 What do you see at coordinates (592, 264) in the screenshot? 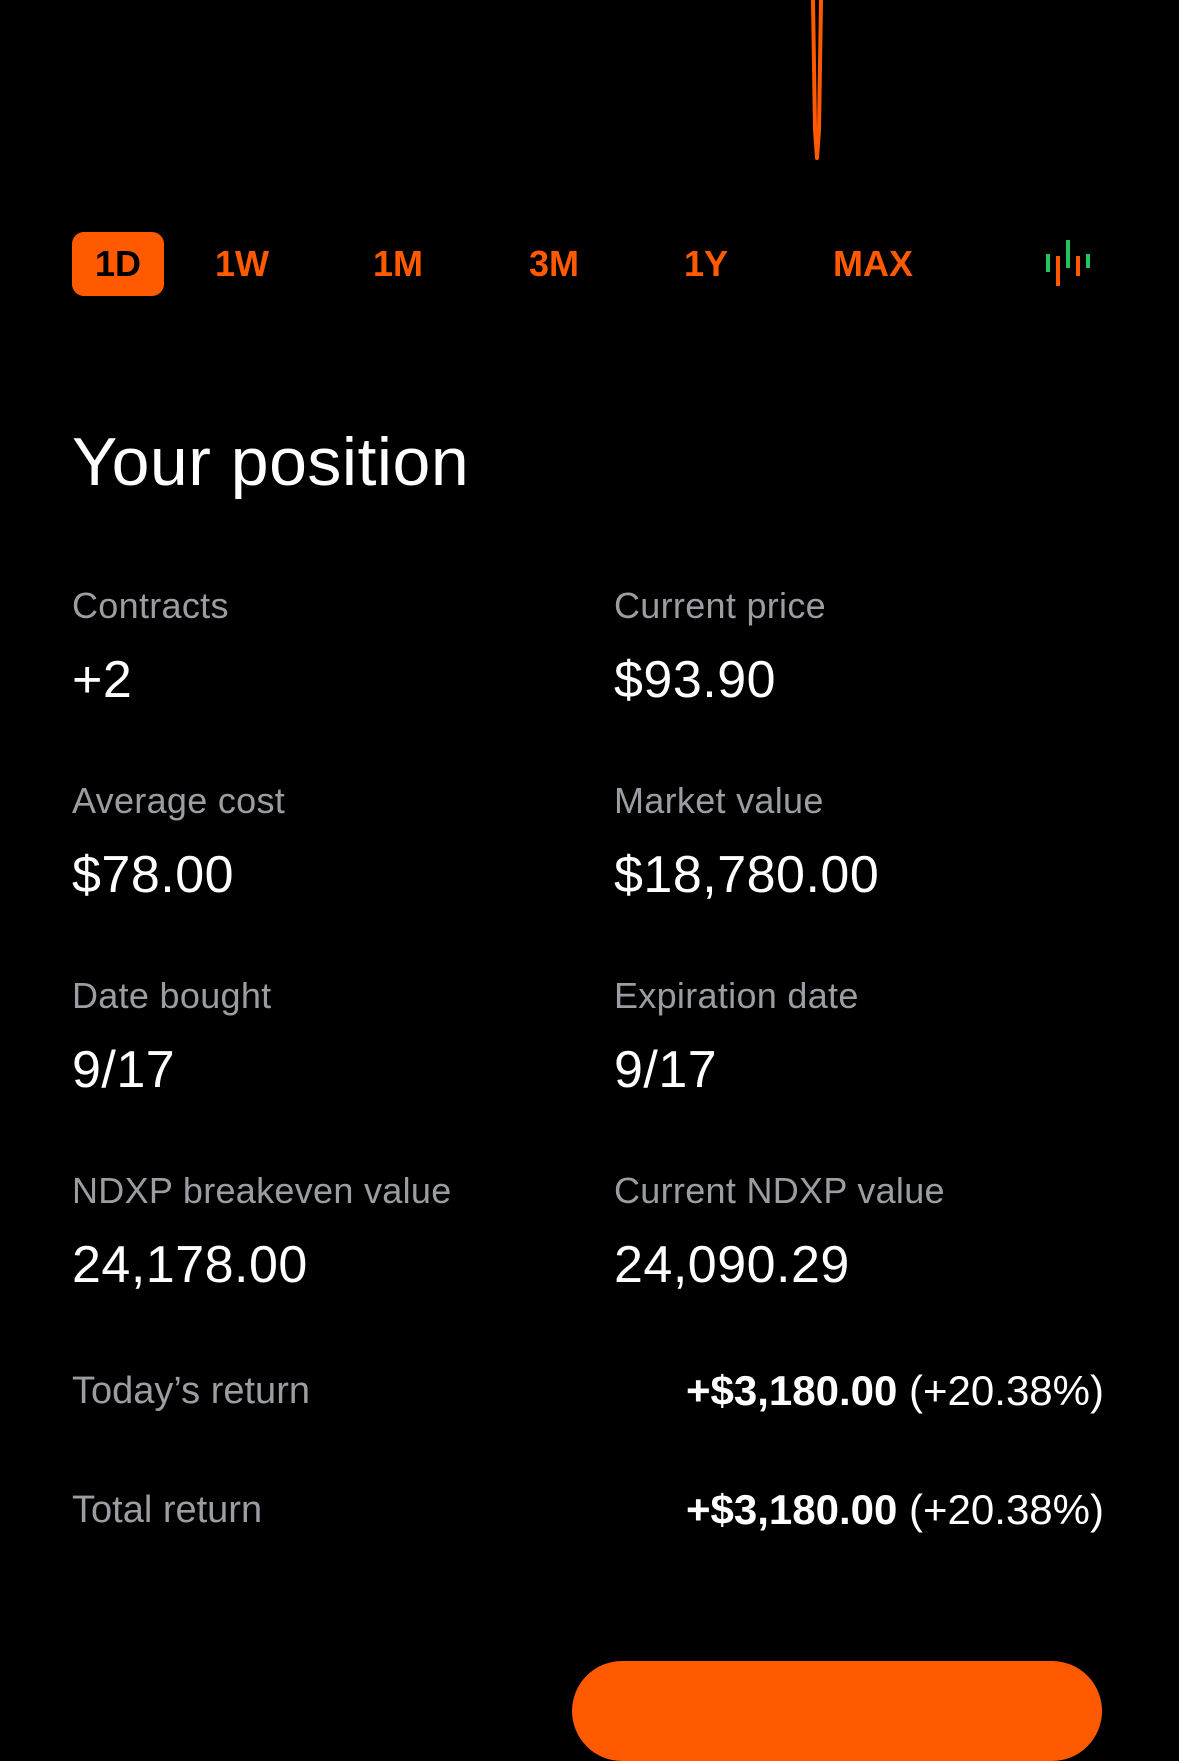
I see `range-selector: 1D 1W 1M 3M 1Y MAX` at bounding box center [592, 264].